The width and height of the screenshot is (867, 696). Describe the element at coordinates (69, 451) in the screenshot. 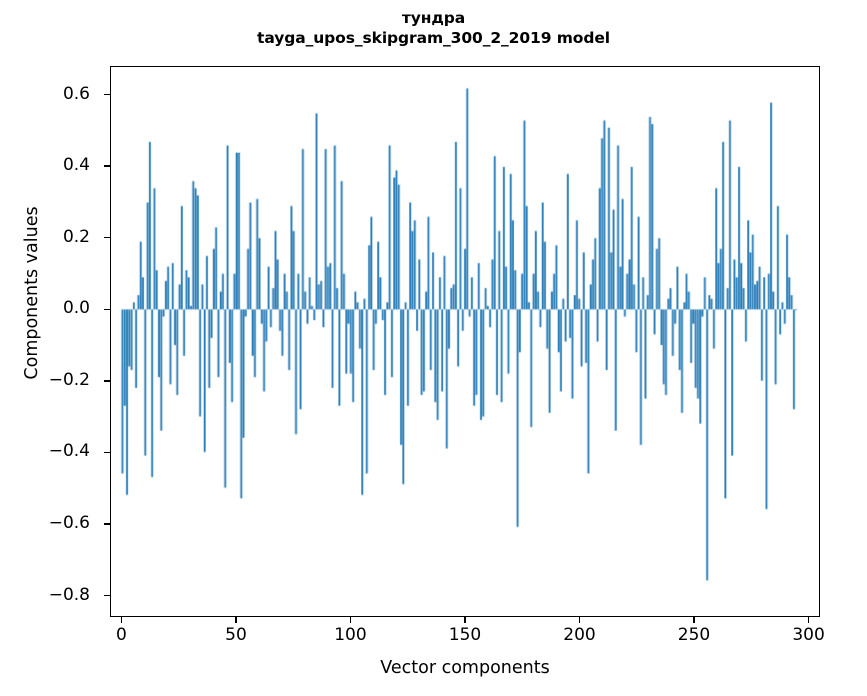

I see `y-tick-label: −0.4` at that location.